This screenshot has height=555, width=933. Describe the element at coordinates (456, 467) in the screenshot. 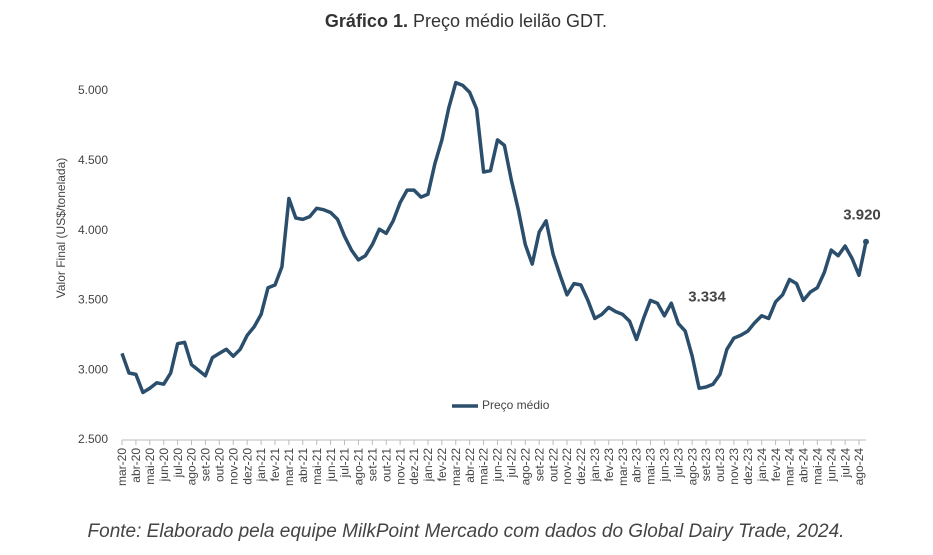

I see `x-tick-label: mar-22` at that location.